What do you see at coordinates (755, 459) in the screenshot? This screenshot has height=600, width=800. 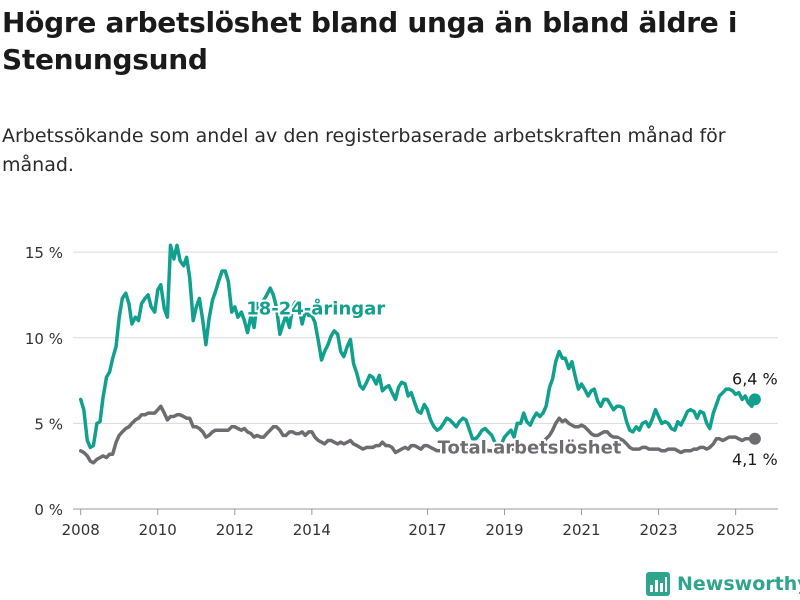 I see `total-end-value-label: 4,1 %` at bounding box center [755, 459].